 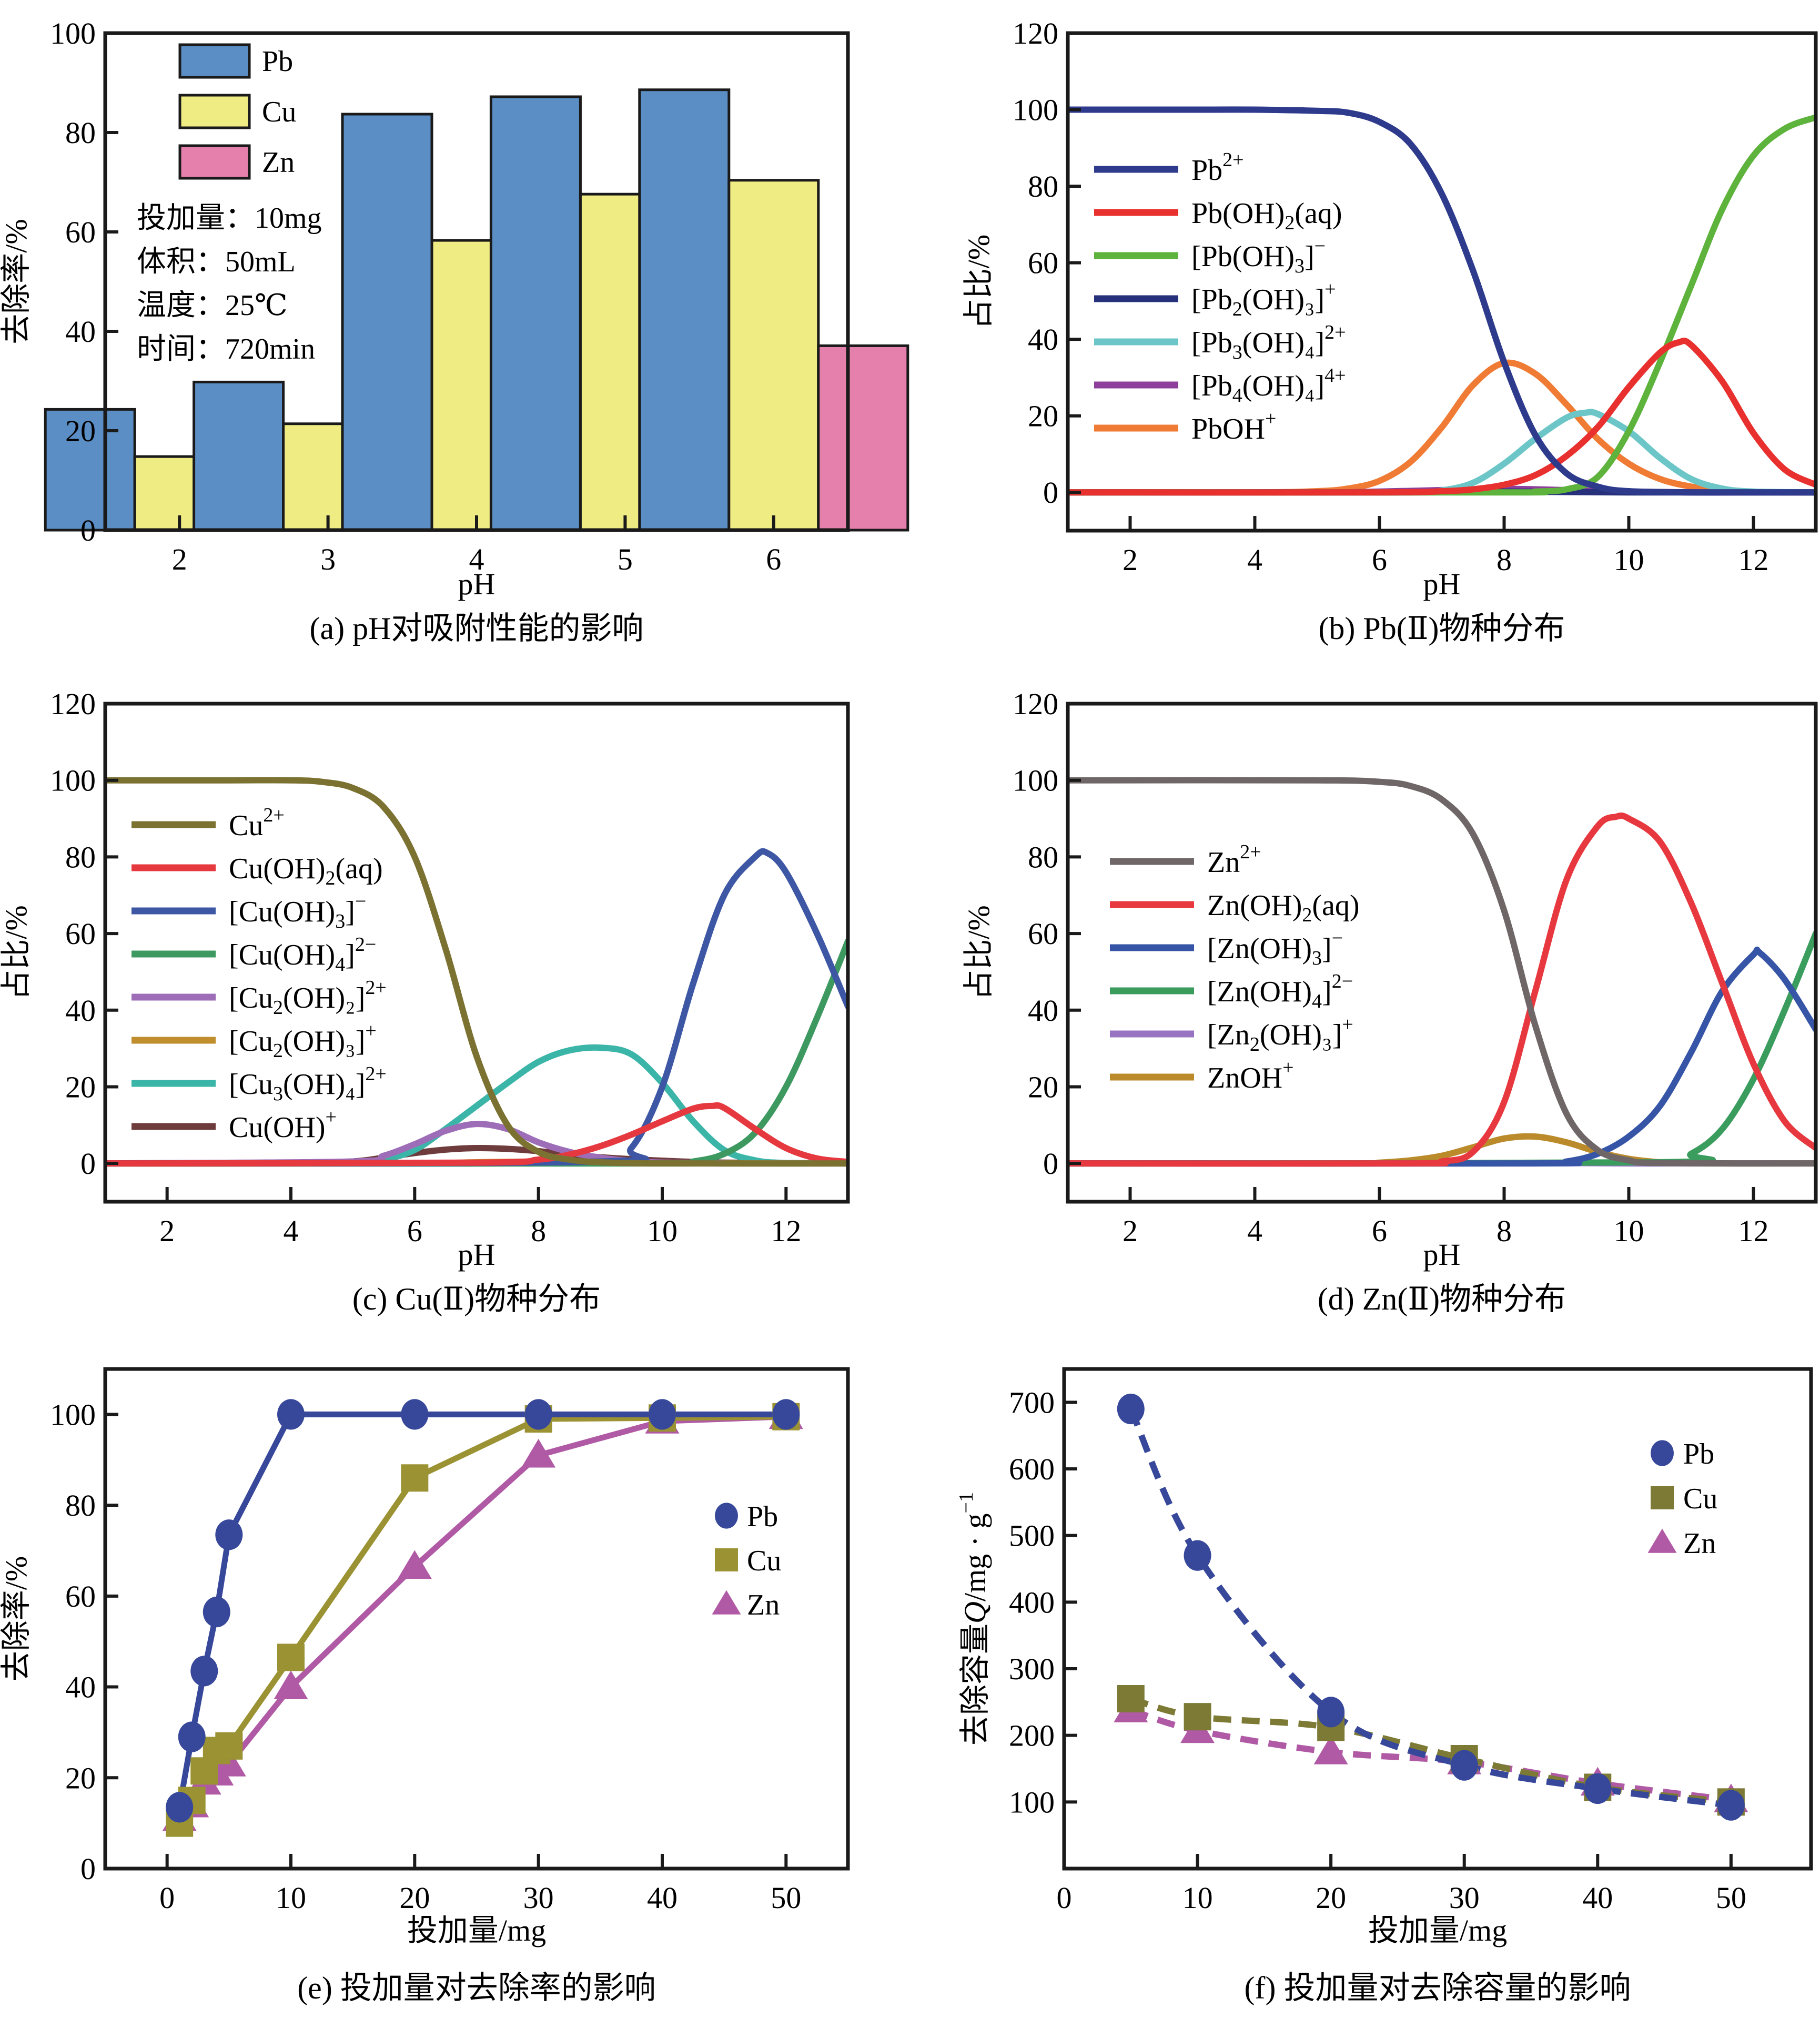 I want to click on x-axis-title-c: pH, so click(x=477, y=1254).